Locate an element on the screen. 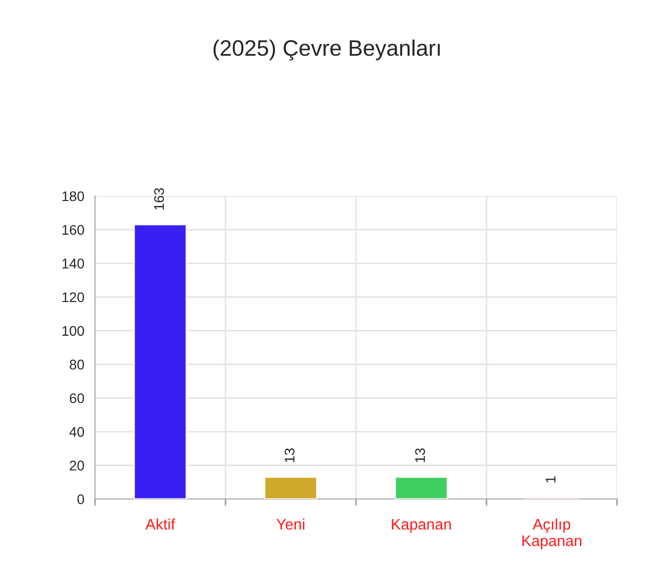 The height and width of the screenshot is (565, 654). data-label: 163 is located at coordinates (159, 199).